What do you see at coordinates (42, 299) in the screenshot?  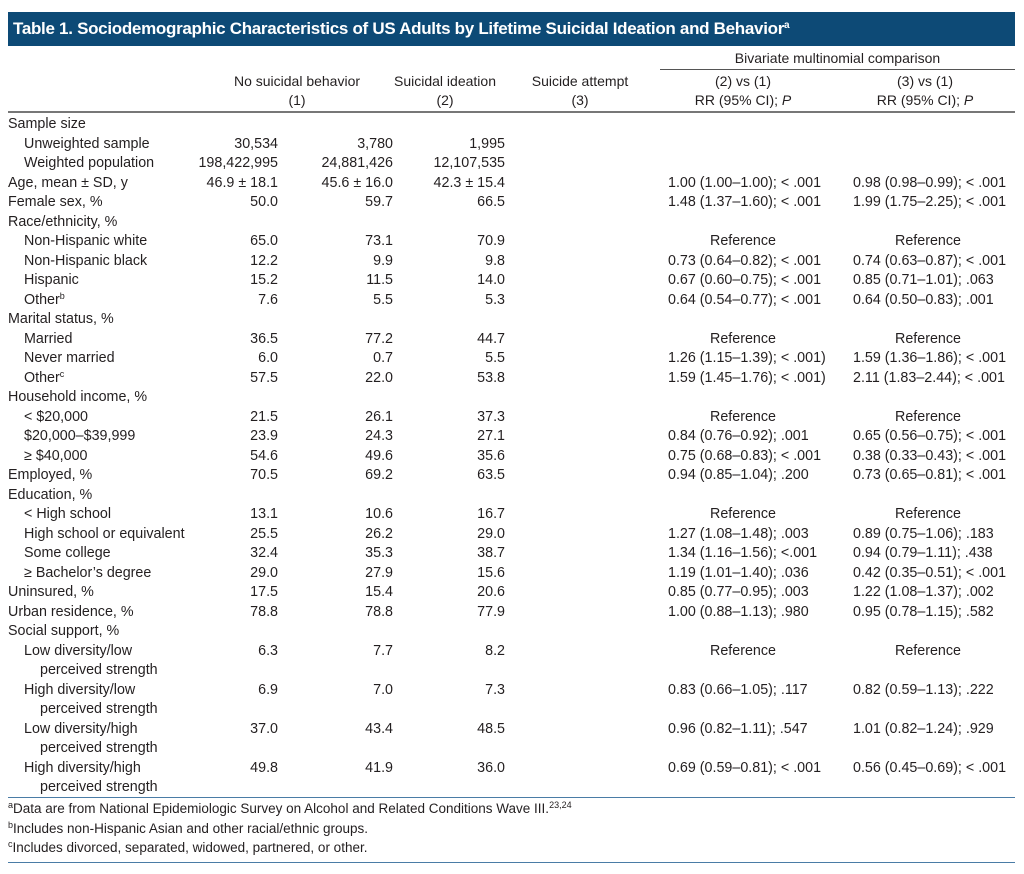 I see `row-label-text: Other` at bounding box center [42, 299].